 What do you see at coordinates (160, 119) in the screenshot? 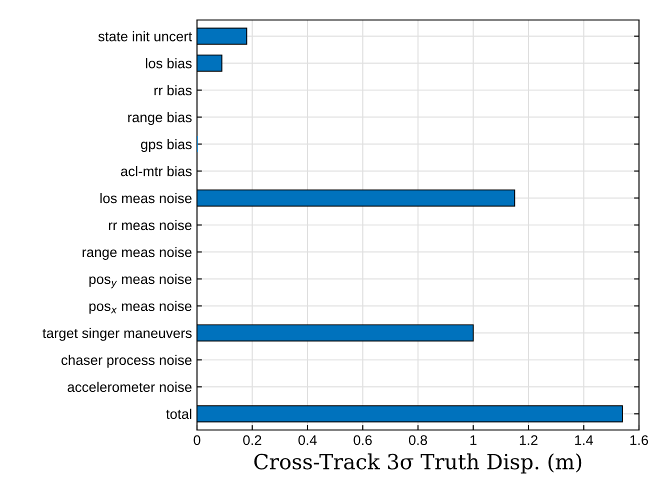
I see `y-tick-label: range bias` at bounding box center [160, 119].